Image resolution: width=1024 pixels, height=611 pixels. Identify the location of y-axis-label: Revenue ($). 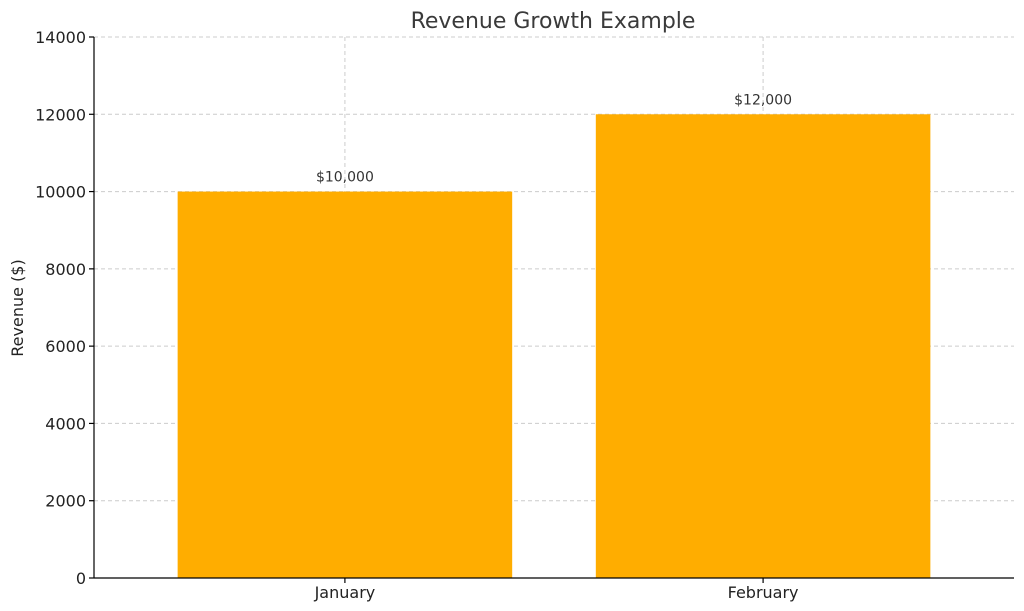
(17, 307).